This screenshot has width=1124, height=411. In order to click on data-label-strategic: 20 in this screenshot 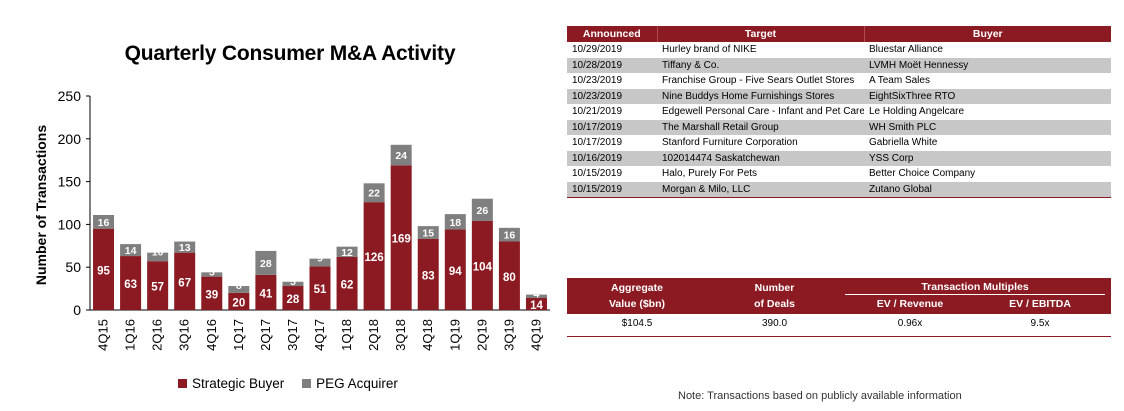, I will do `click(238, 303)`.